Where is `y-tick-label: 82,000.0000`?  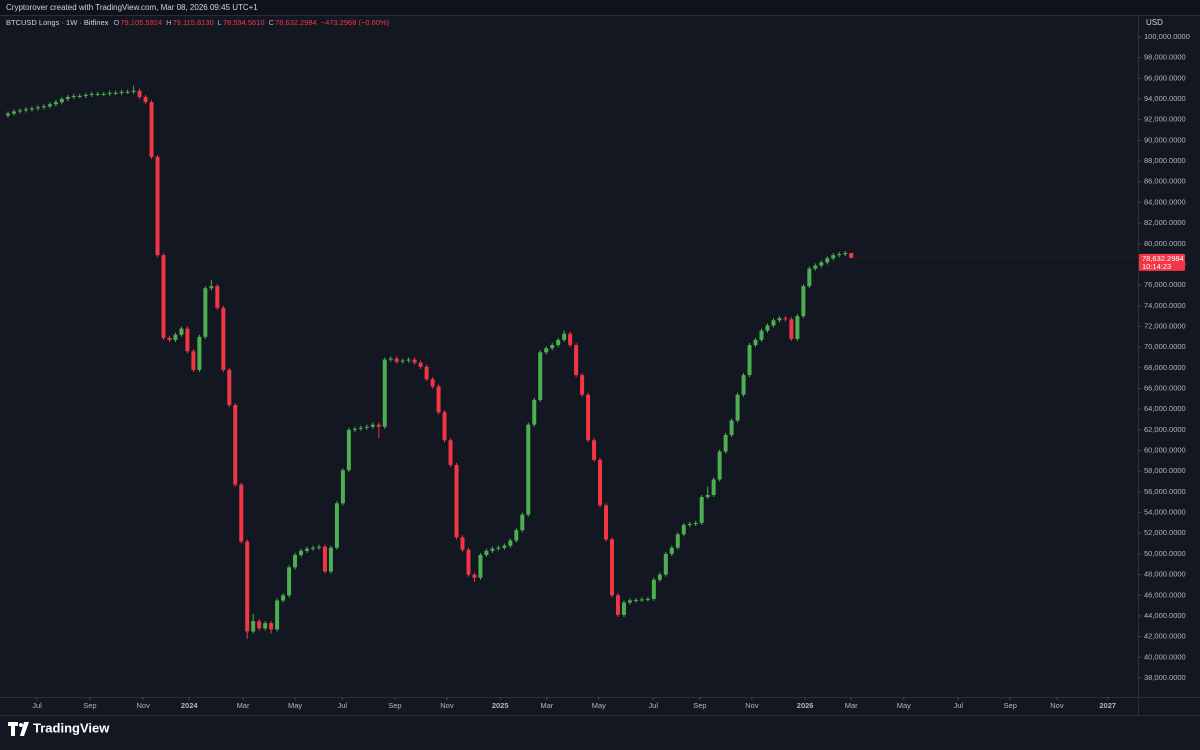 y-tick-label: 82,000.0000 is located at coordinates (1165, 222).